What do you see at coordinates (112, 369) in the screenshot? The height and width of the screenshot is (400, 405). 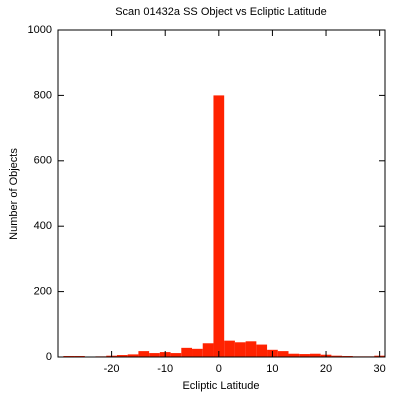 I see `x-tick-label: -20` at bounding box center [112, 369].